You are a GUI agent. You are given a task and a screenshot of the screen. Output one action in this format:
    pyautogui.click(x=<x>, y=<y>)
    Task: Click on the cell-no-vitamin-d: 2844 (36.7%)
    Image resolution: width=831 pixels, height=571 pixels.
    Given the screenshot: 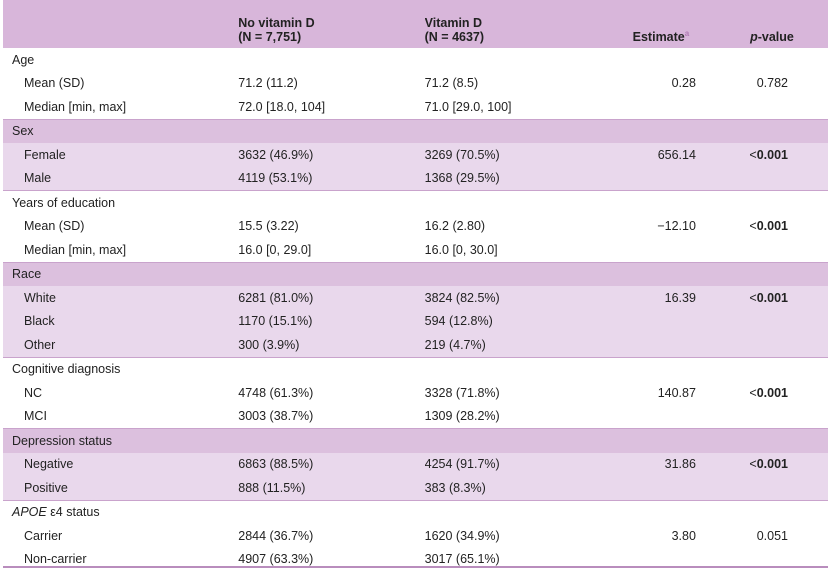 What is the action you would take?
    pyautogui.click(x=331, y=536)
    